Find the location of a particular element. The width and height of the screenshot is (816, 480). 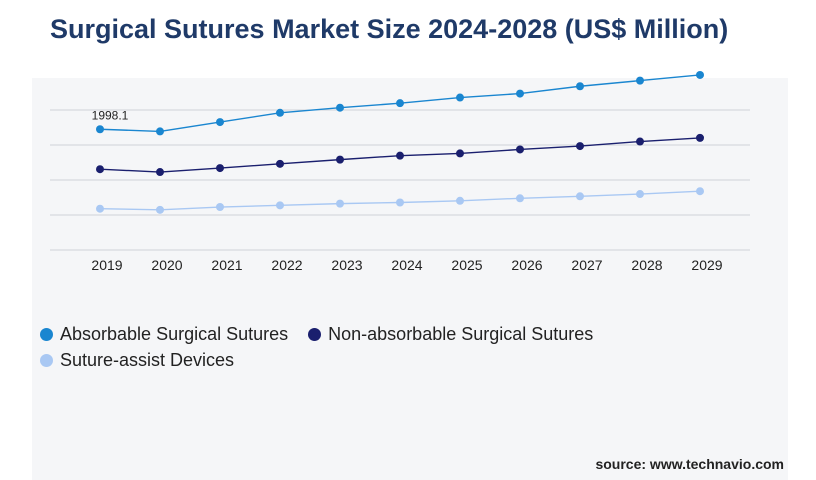

x-tick-label-2025: 2025 is located at coordinates (466, 265).